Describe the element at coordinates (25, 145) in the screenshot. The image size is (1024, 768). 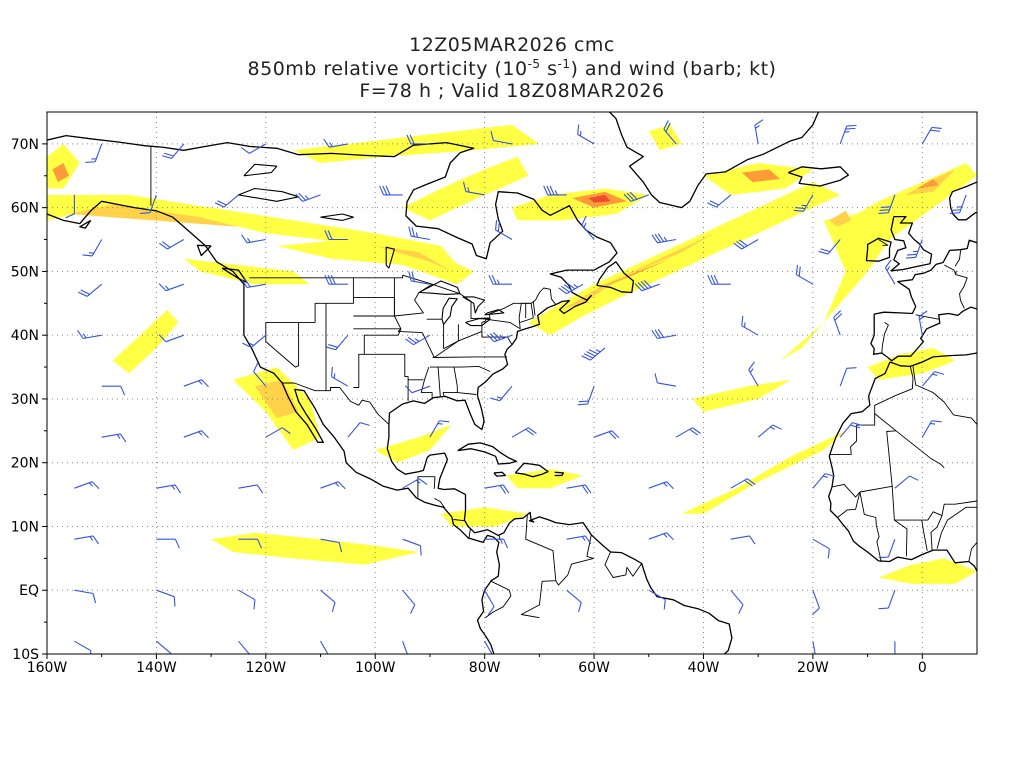
I see `lat-tick-label: 70N` at that location.